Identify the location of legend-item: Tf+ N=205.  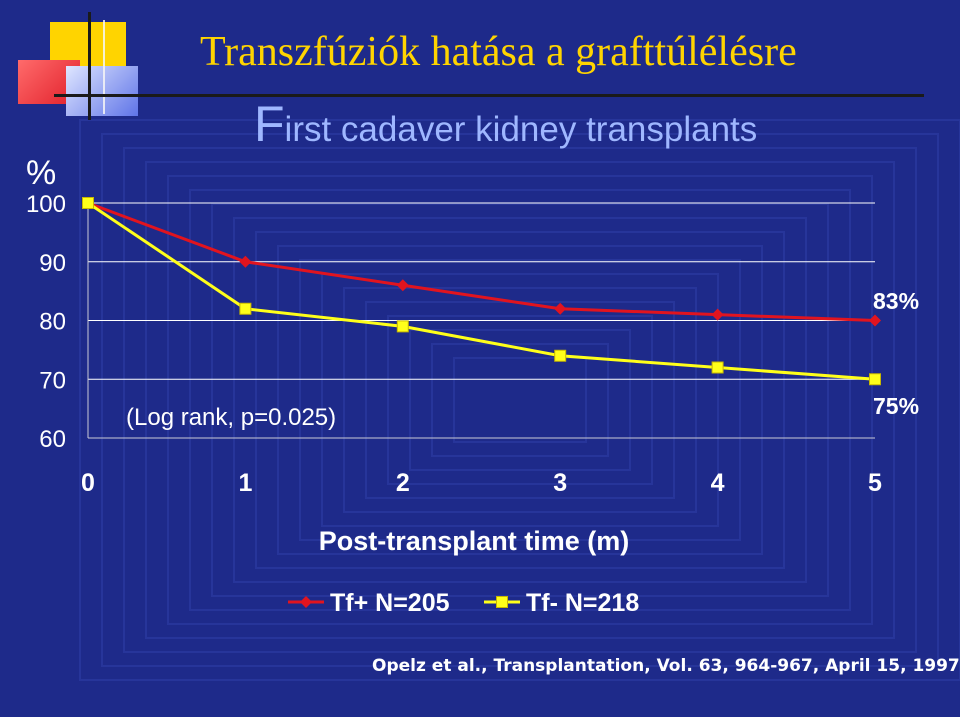
(369, 603).